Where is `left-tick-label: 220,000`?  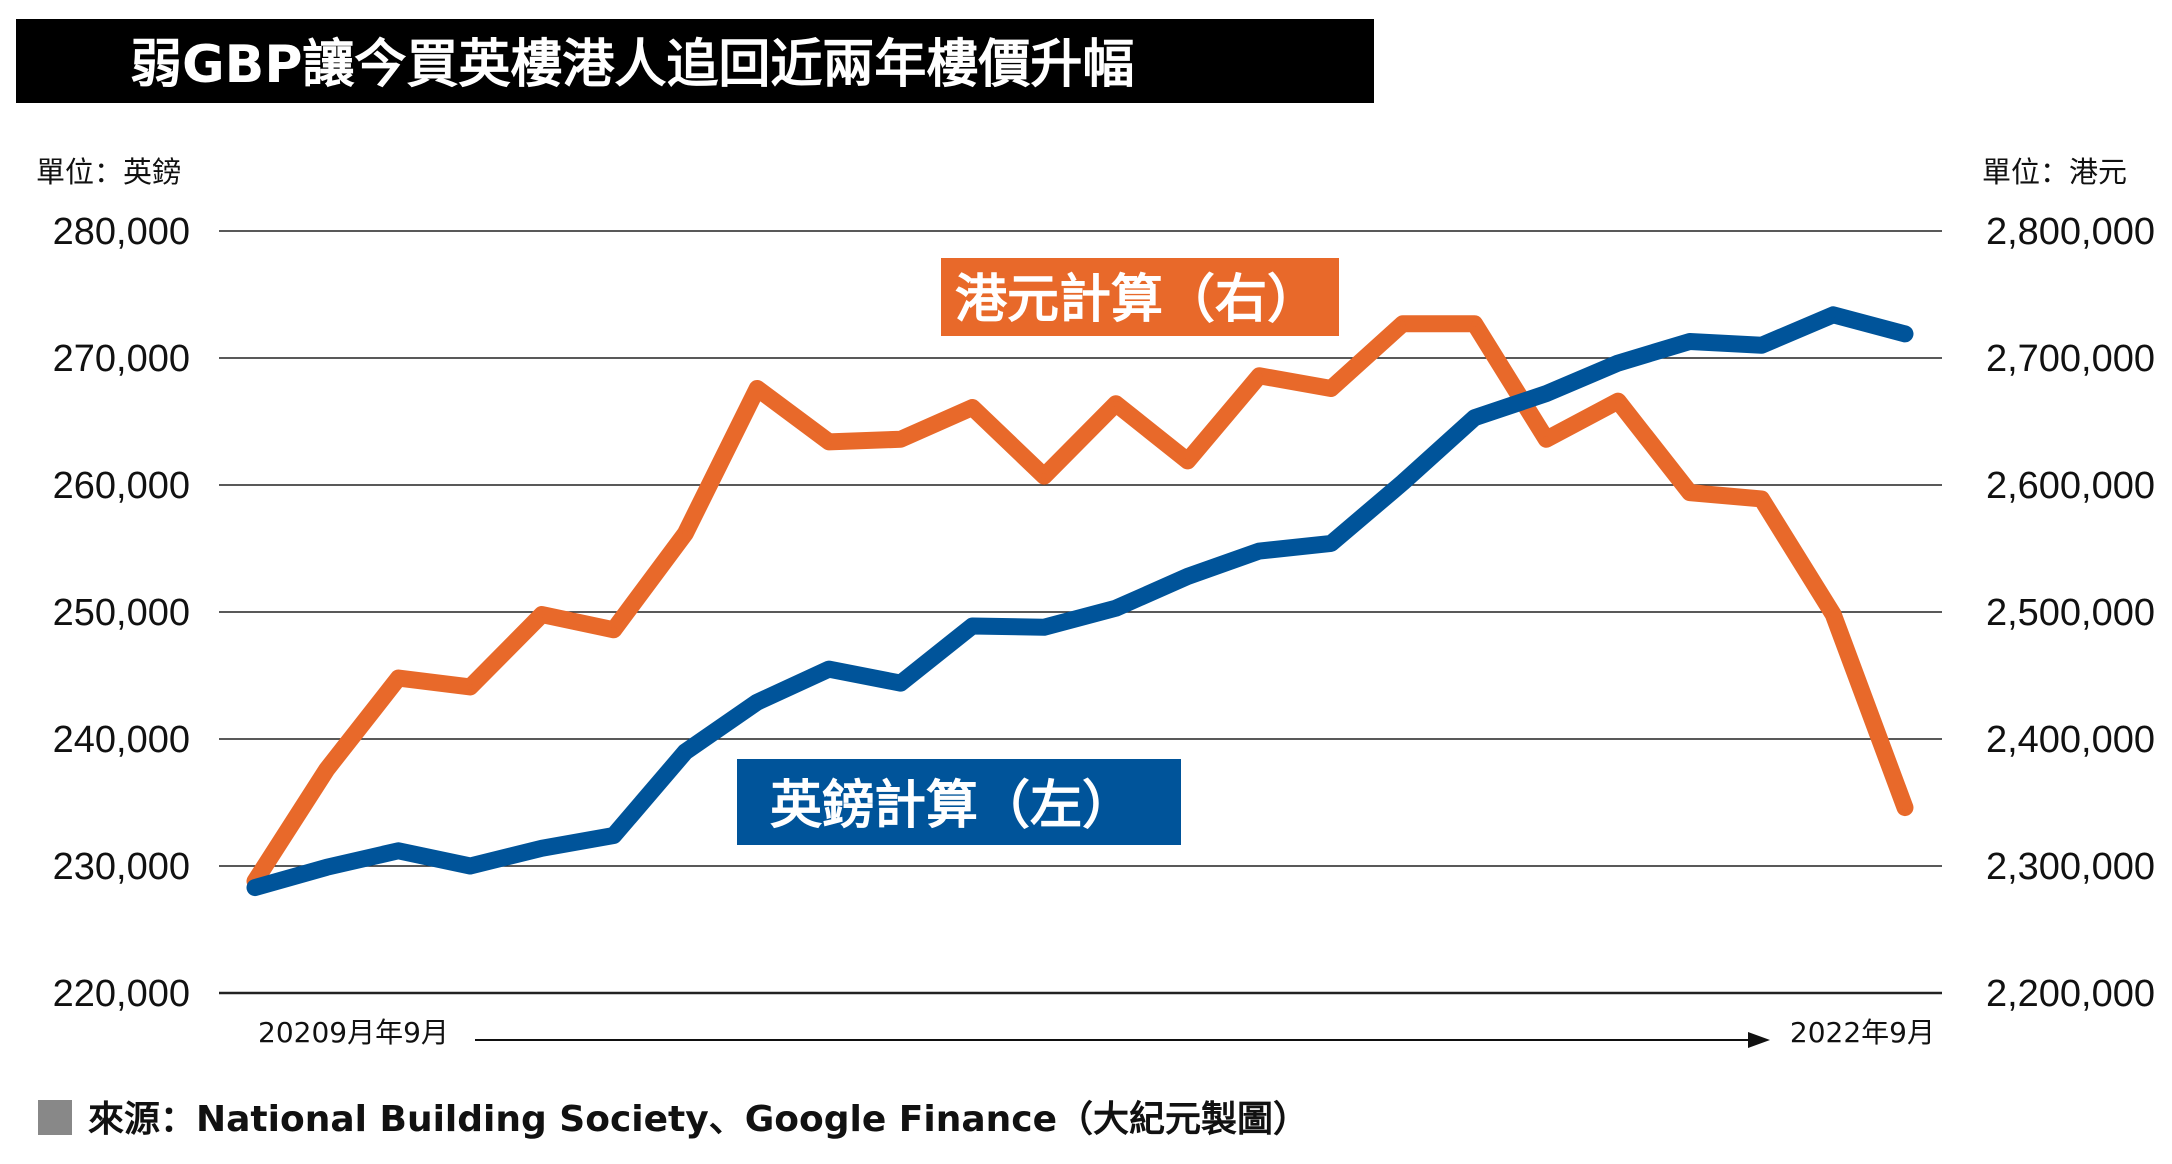 left-tick-label: 220,000 is located at coordinates (121, 994).